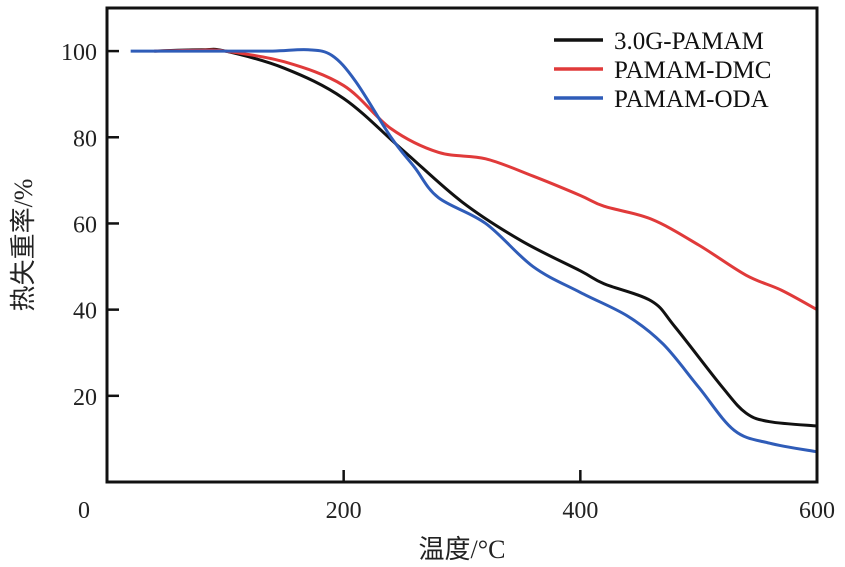 The width and height of the screenshot is (845, 567). Describe the element at coordinates (85, 225) in the screenshot. I see `y-tick-label: 60` at that location.